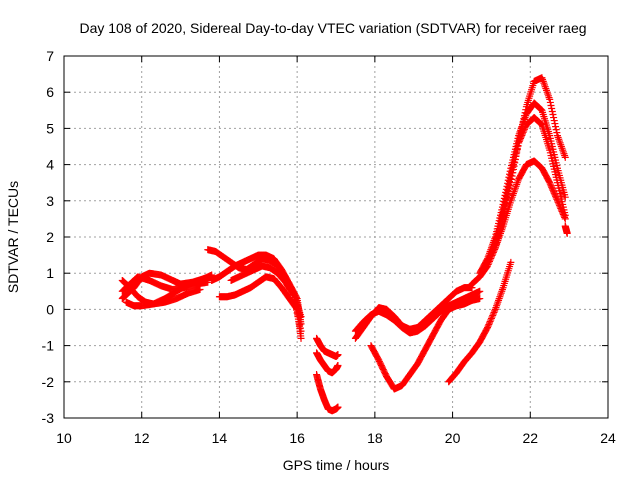  I want to click on y-tick-label: 4, so click(50, 165).